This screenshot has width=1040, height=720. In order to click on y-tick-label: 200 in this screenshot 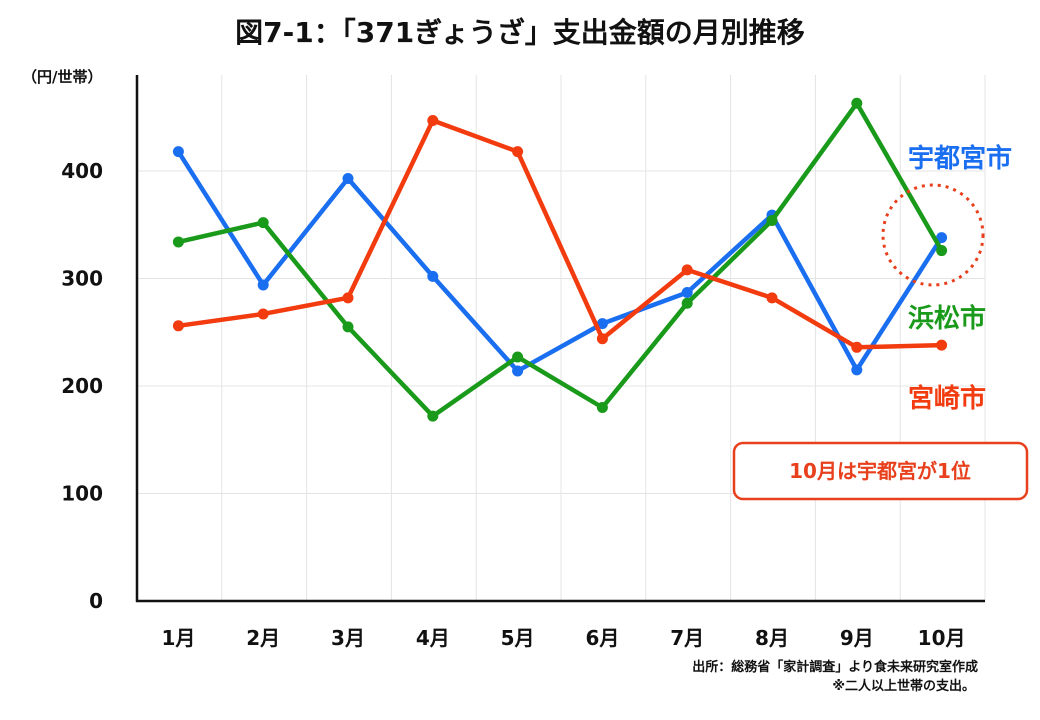, I will do `click(82, 386)`.